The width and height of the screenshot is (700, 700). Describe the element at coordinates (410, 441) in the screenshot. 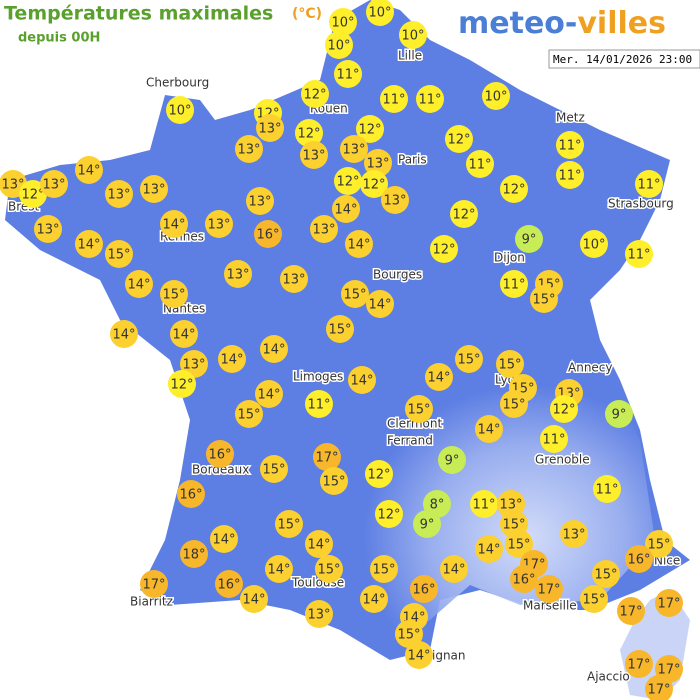

I see `city-label: Ferrand` at that location.